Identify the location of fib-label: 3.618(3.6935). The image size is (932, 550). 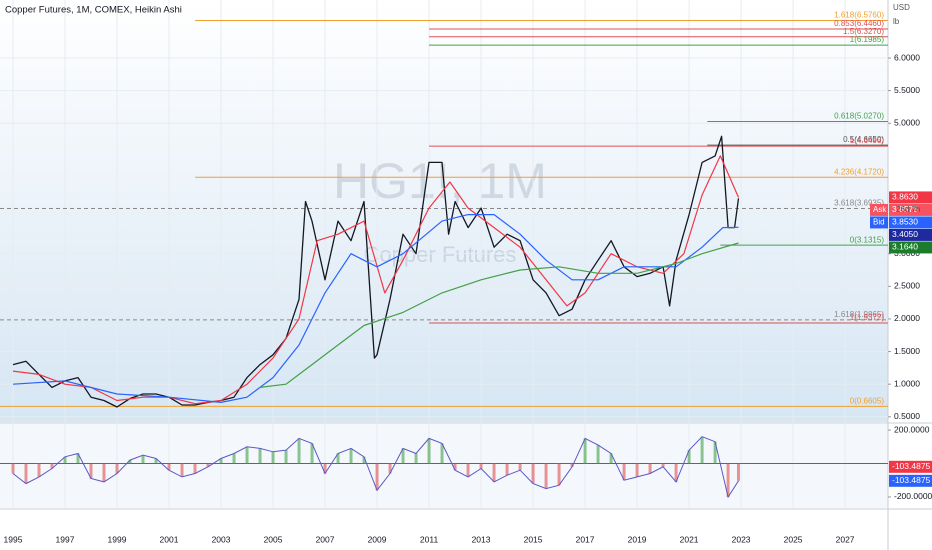
(859, 203).